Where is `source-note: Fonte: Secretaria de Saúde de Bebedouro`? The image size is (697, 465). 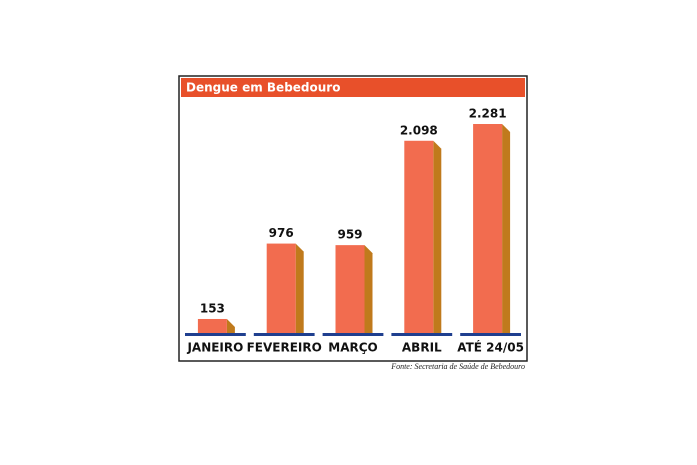 source-note: Fonte: Secretaria de Saúde de Bebedouro is located at coordinates (457, 366).